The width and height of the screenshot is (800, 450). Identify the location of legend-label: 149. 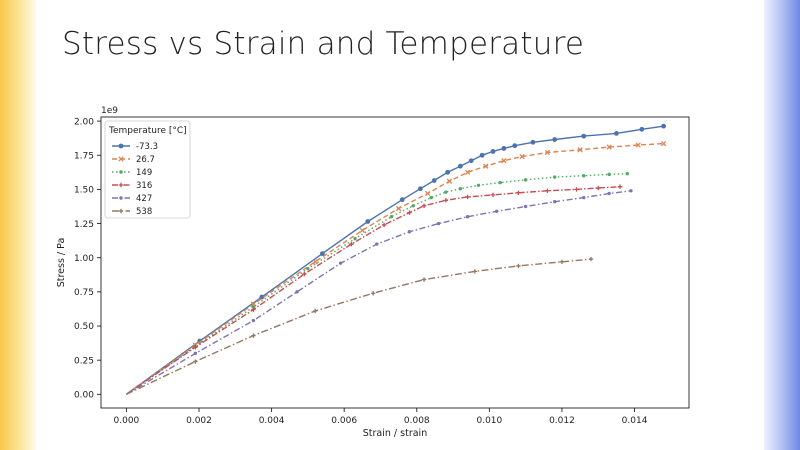
(144, 173).